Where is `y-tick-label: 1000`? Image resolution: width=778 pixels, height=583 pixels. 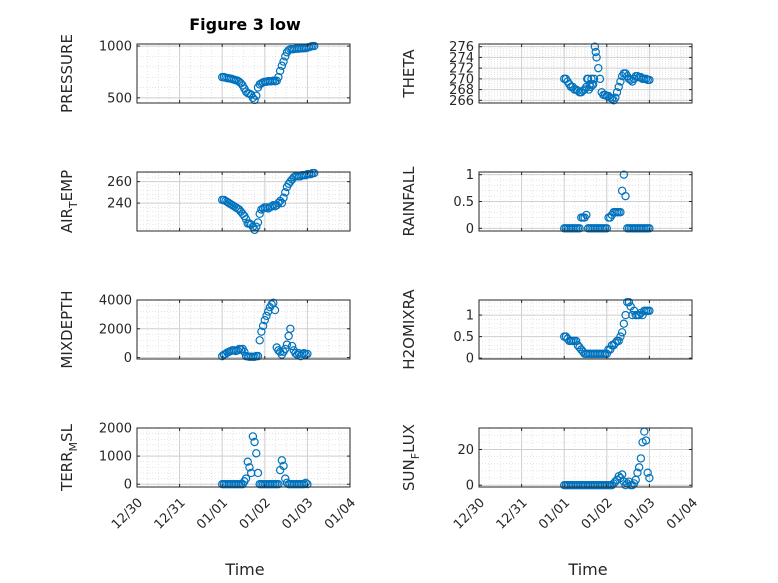 y-tick-label: 1000 is located at coordinates (115, 47).